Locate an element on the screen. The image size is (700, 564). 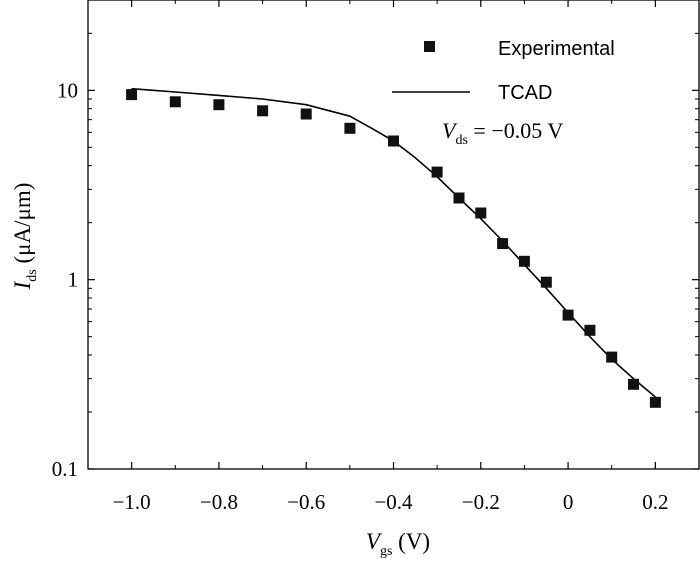
annotation-subscript: ds is located at coordinates (461, 140).